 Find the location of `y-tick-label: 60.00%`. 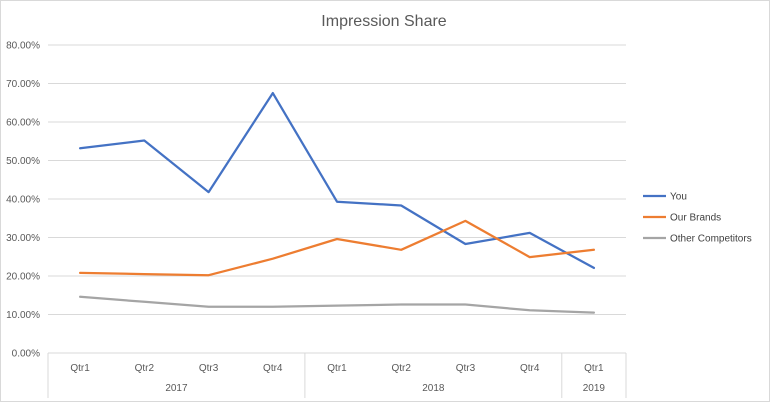

y-tick-label: 60.00% is located at coordinates (23, 123).